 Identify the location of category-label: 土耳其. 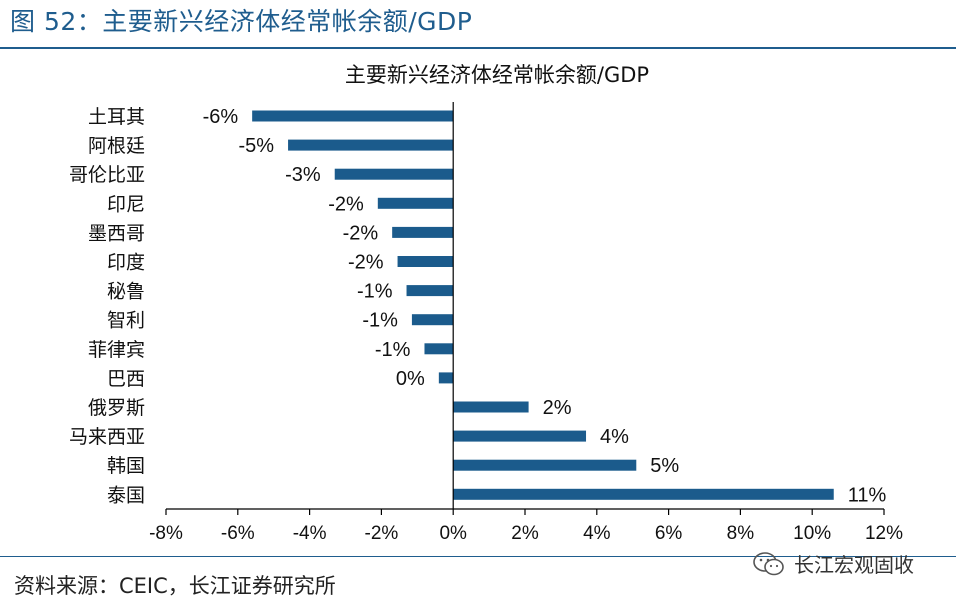
(116, 117).